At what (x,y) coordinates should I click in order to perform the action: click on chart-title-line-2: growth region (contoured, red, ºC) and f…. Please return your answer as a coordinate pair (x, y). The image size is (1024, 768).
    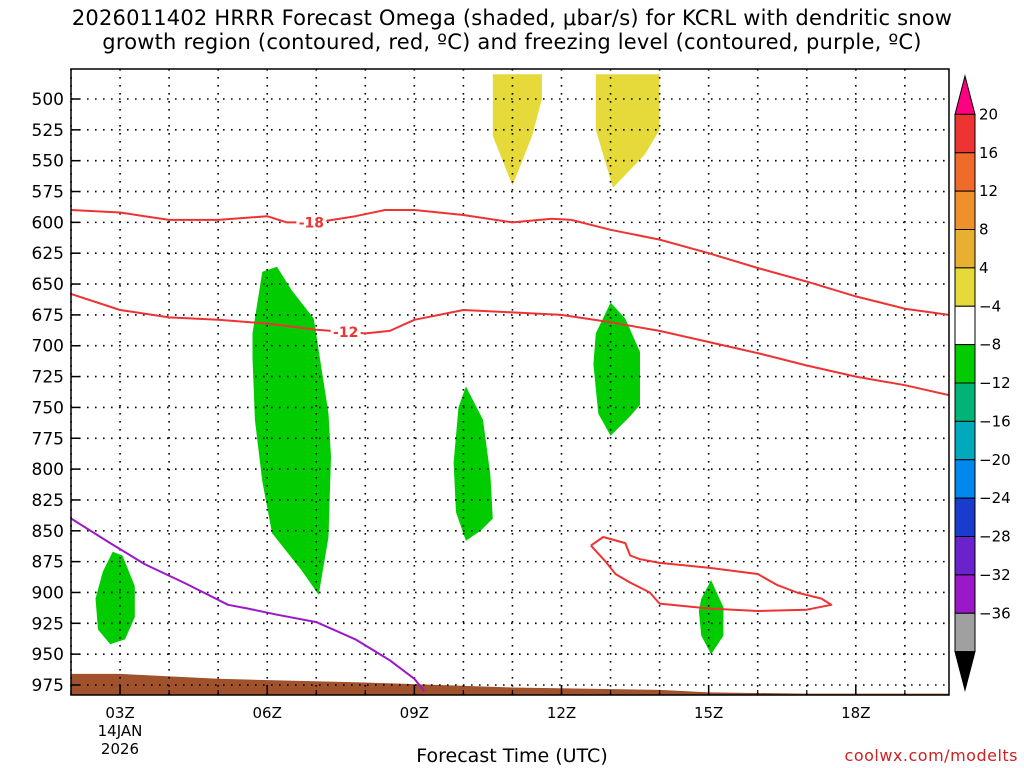
    Looking at the image, I should click on (512, 42).